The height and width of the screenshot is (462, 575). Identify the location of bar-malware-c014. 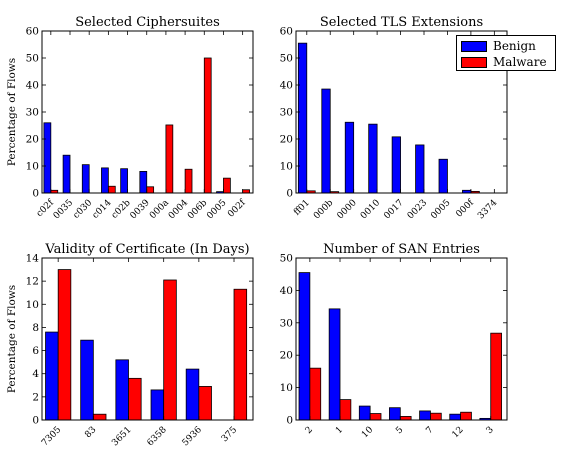
(111, 189).